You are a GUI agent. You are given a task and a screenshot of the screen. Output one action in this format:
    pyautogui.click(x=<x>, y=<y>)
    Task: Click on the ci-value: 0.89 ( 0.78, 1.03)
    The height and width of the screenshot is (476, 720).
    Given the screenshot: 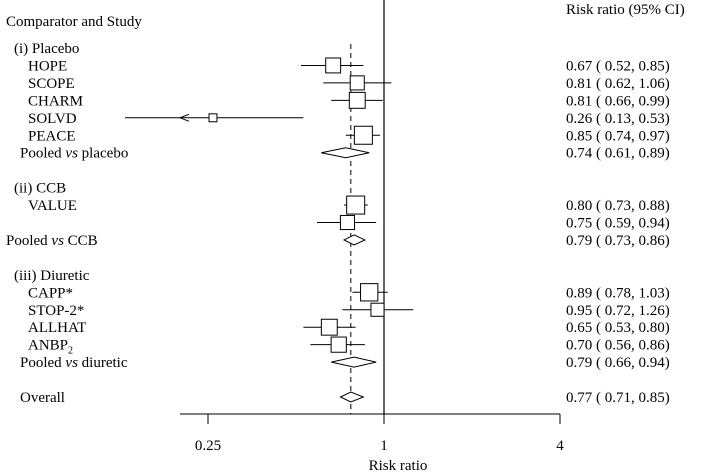 What is the action you would take?
    pyautogui.click(x=618, y=293)
    